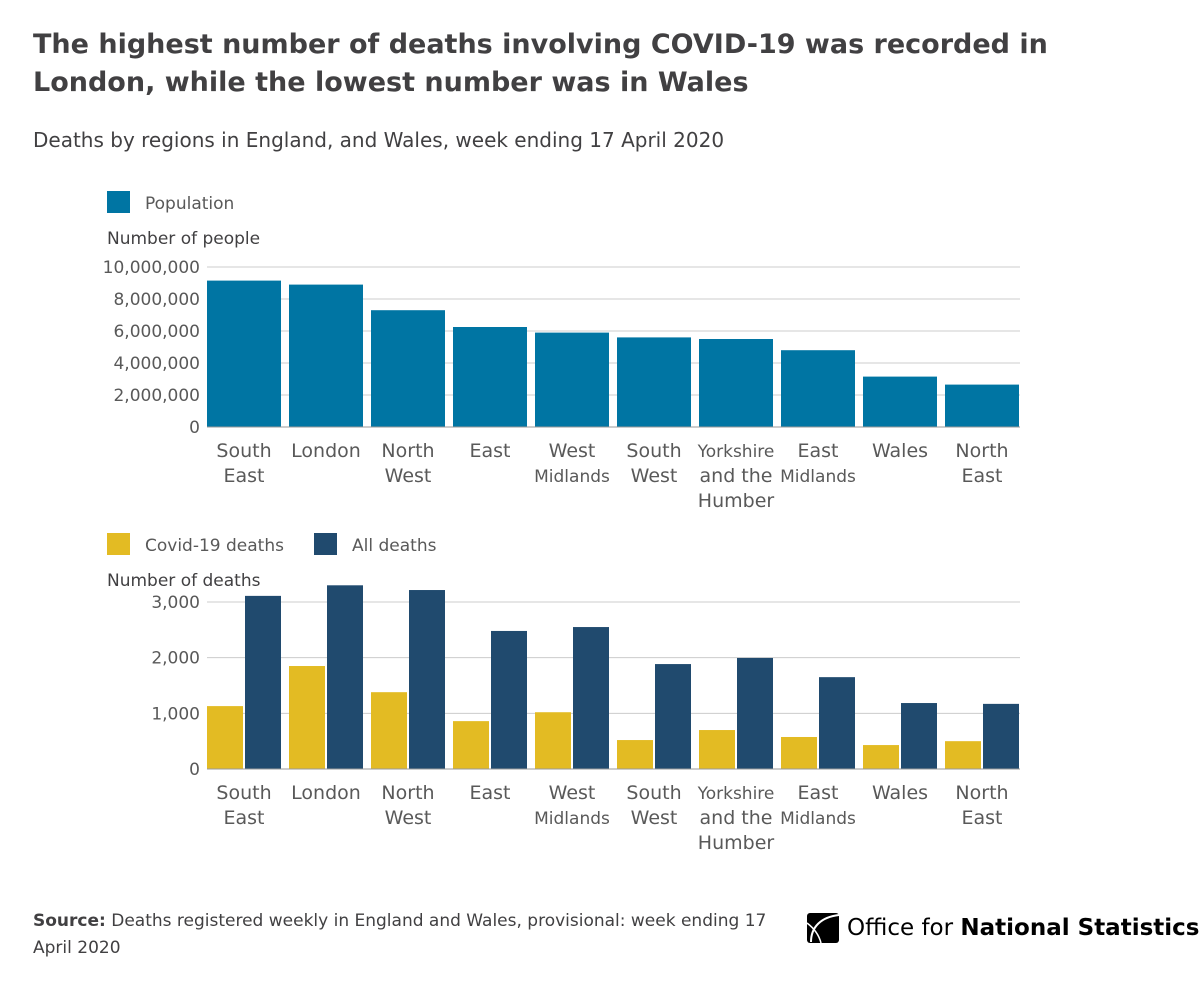  What do you see at coordinates (151, 268) in the screenshot?
I see `y-tick-label: 10,000,000` at bounding box center [151, 268].